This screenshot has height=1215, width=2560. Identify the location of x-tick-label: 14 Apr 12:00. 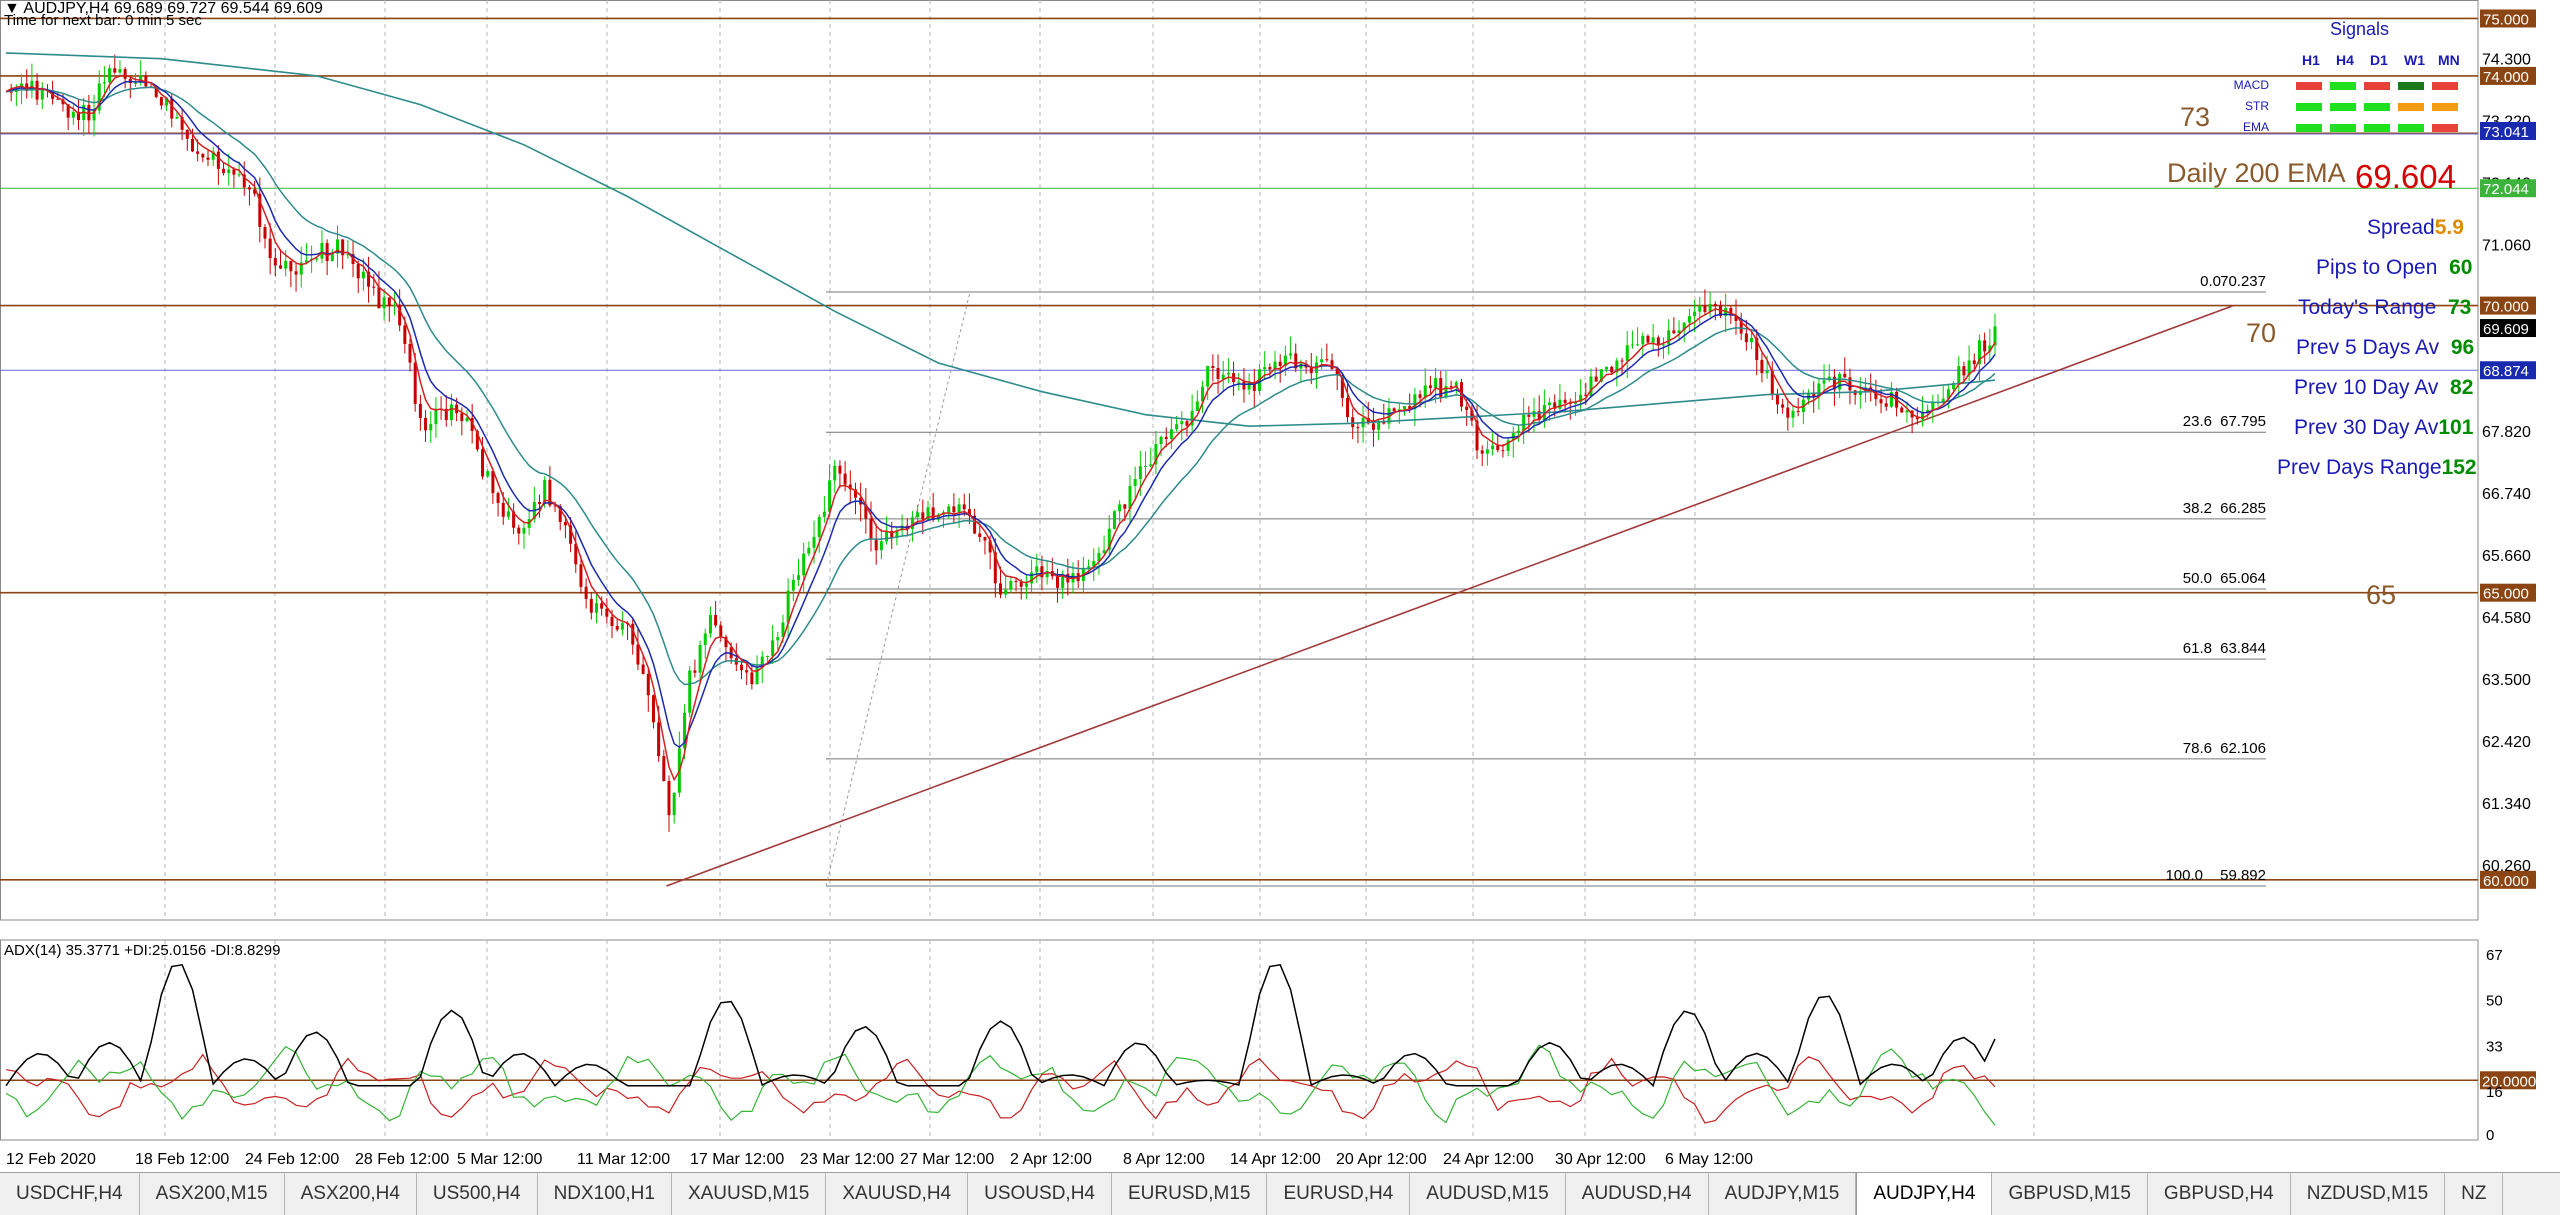
(1275, 1159).